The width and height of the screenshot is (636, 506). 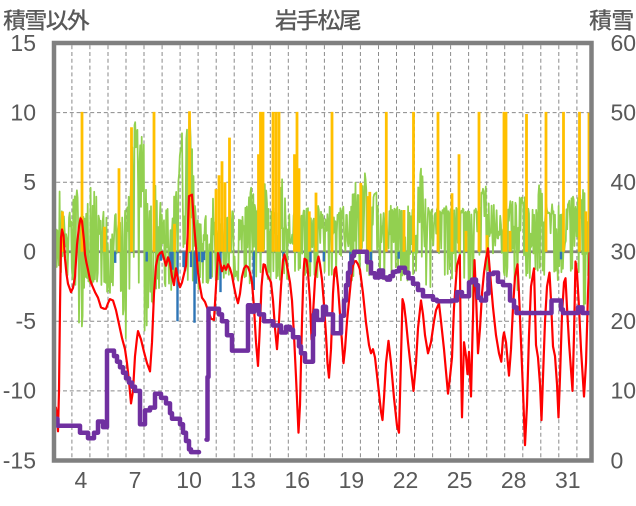 I want to click on svg-text: 7, so click(x=135, y=480).